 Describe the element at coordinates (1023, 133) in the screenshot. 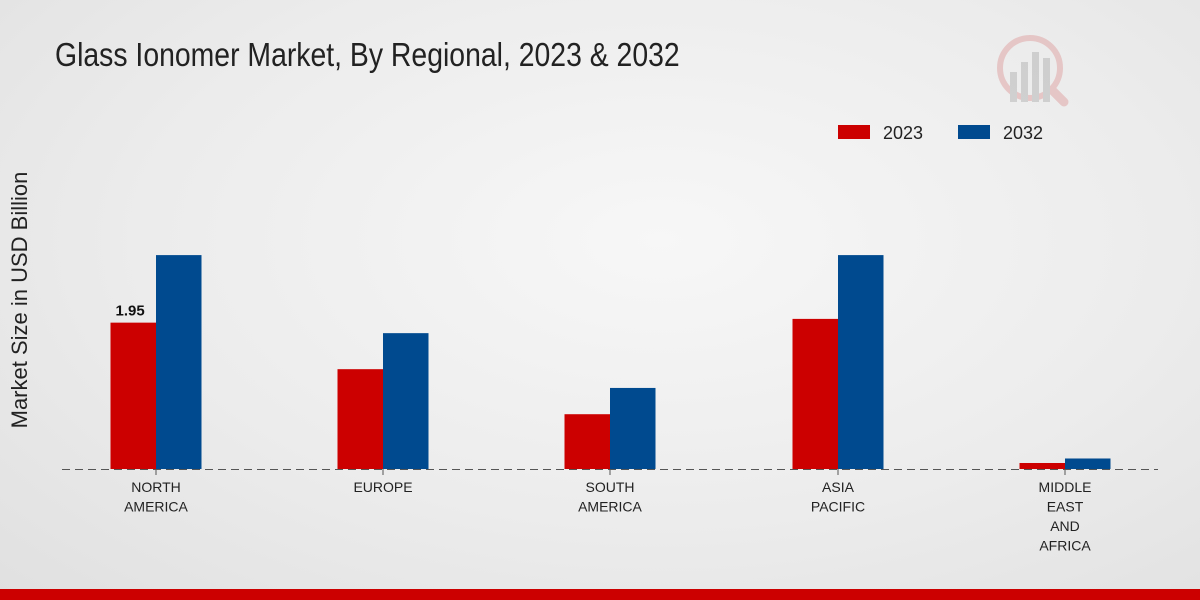

I see `legend-label-2032: 2032` at that location.